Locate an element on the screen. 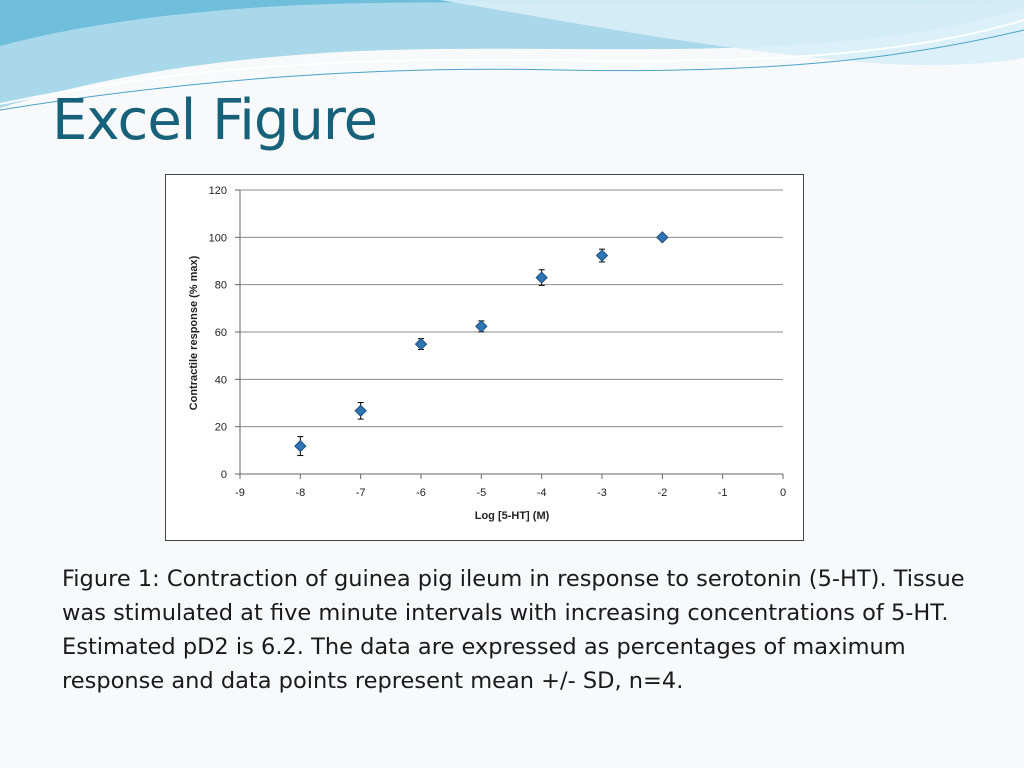 The width and height of the screenshot is (1024, 768). slide-title: Excel Figure is located at coordinates (215, 120).